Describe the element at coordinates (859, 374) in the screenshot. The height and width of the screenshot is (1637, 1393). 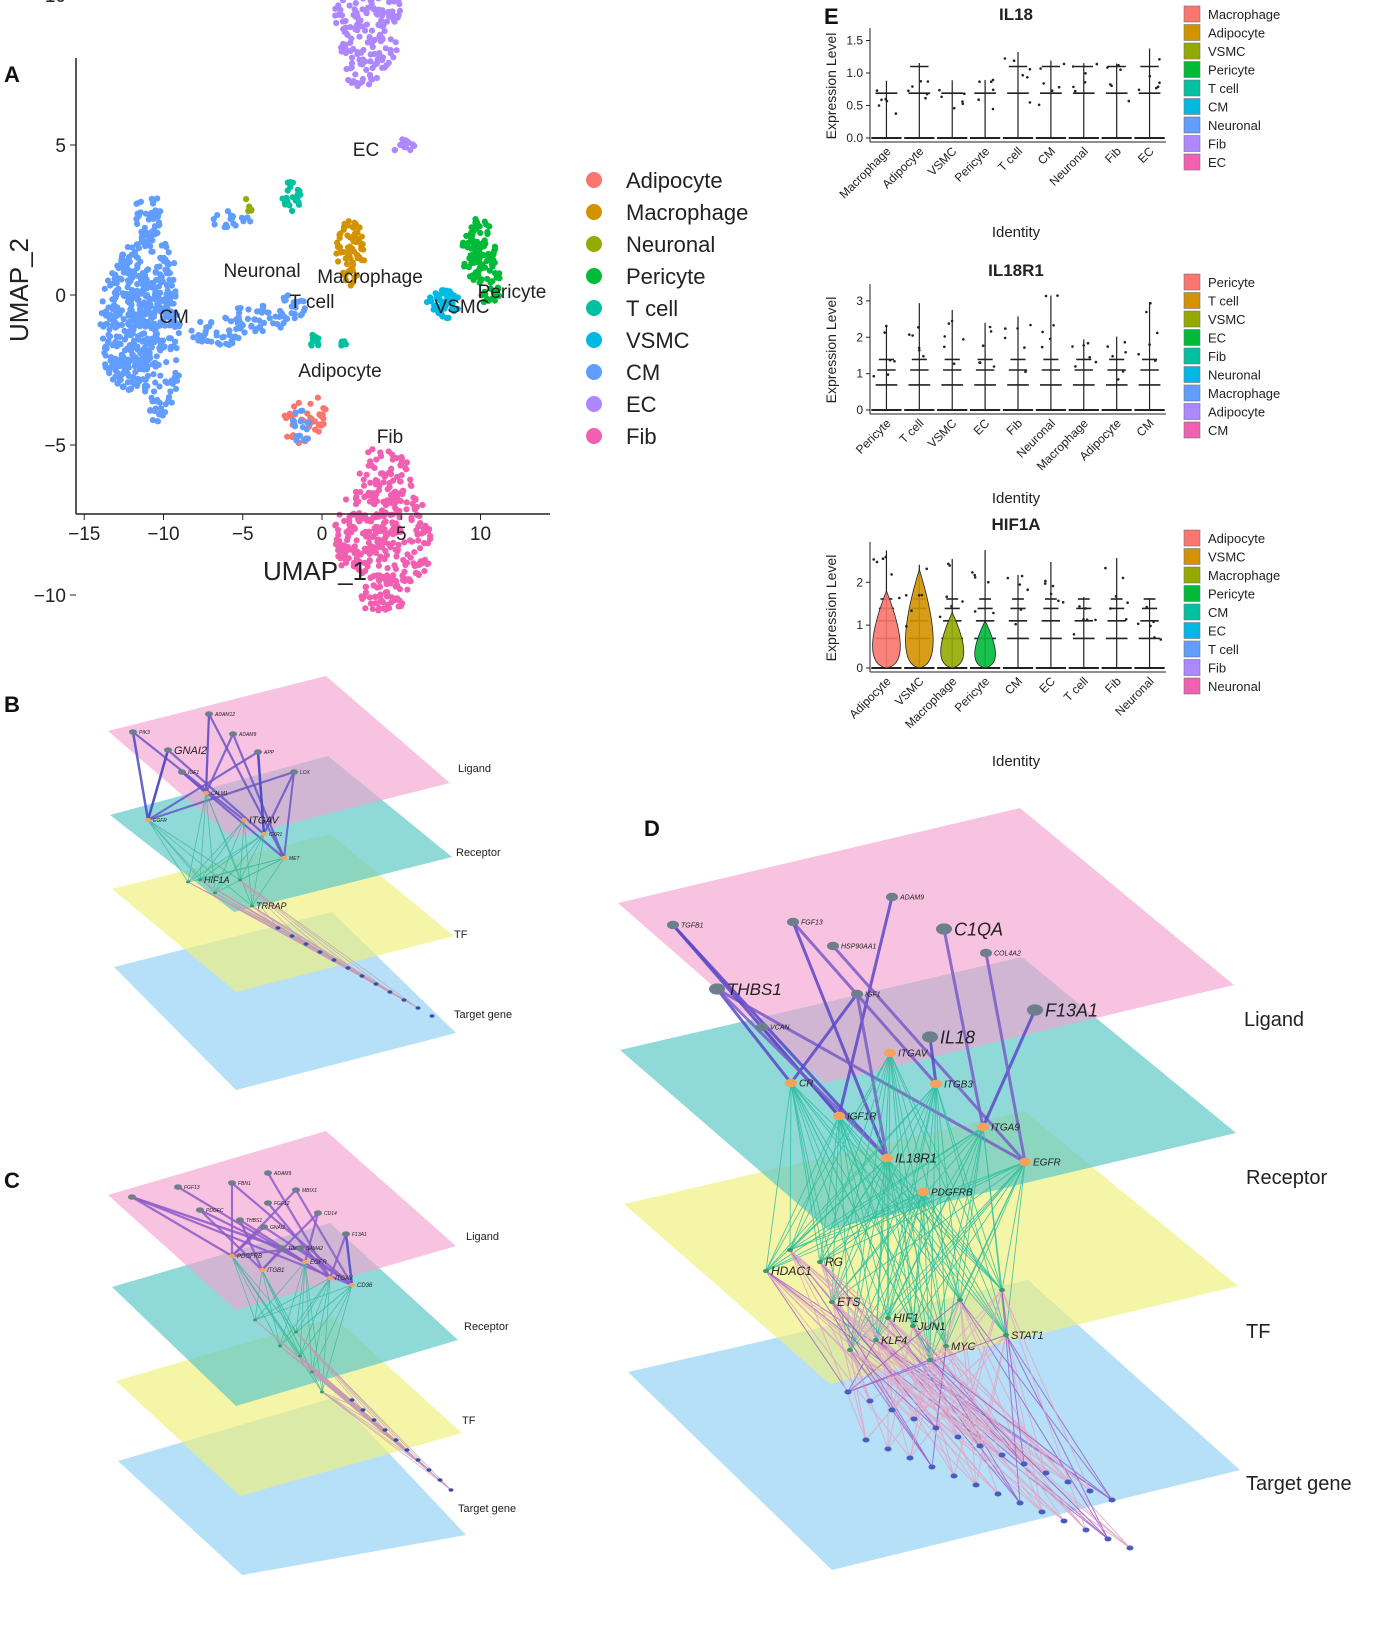
I see `violin-ytick-label: 1` at that location.